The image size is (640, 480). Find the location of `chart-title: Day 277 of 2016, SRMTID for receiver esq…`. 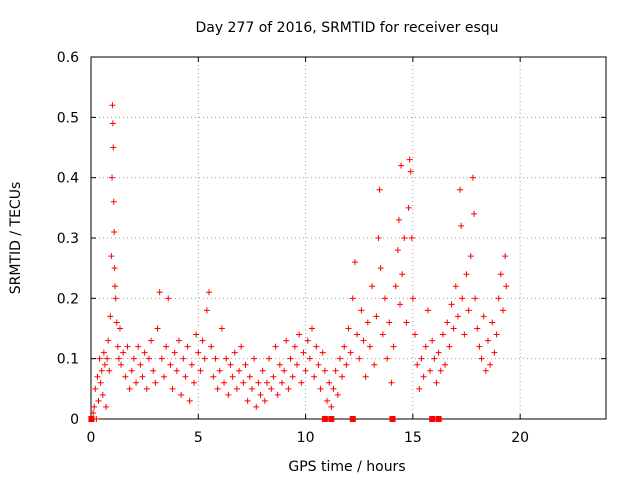

chart-title: Day 277 of 2016, SRMTID for receiver esq… is located at coordinates (346, 28).